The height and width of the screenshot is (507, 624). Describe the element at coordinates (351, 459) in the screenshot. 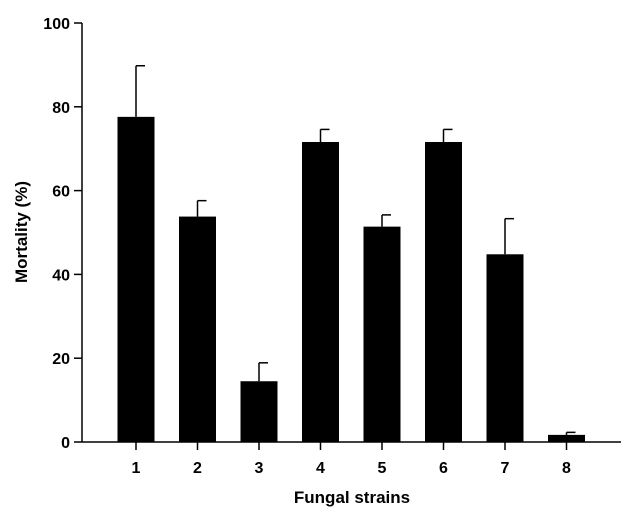

I see `x-axis: 1 2 3 4 5 6 7 8` at that location.